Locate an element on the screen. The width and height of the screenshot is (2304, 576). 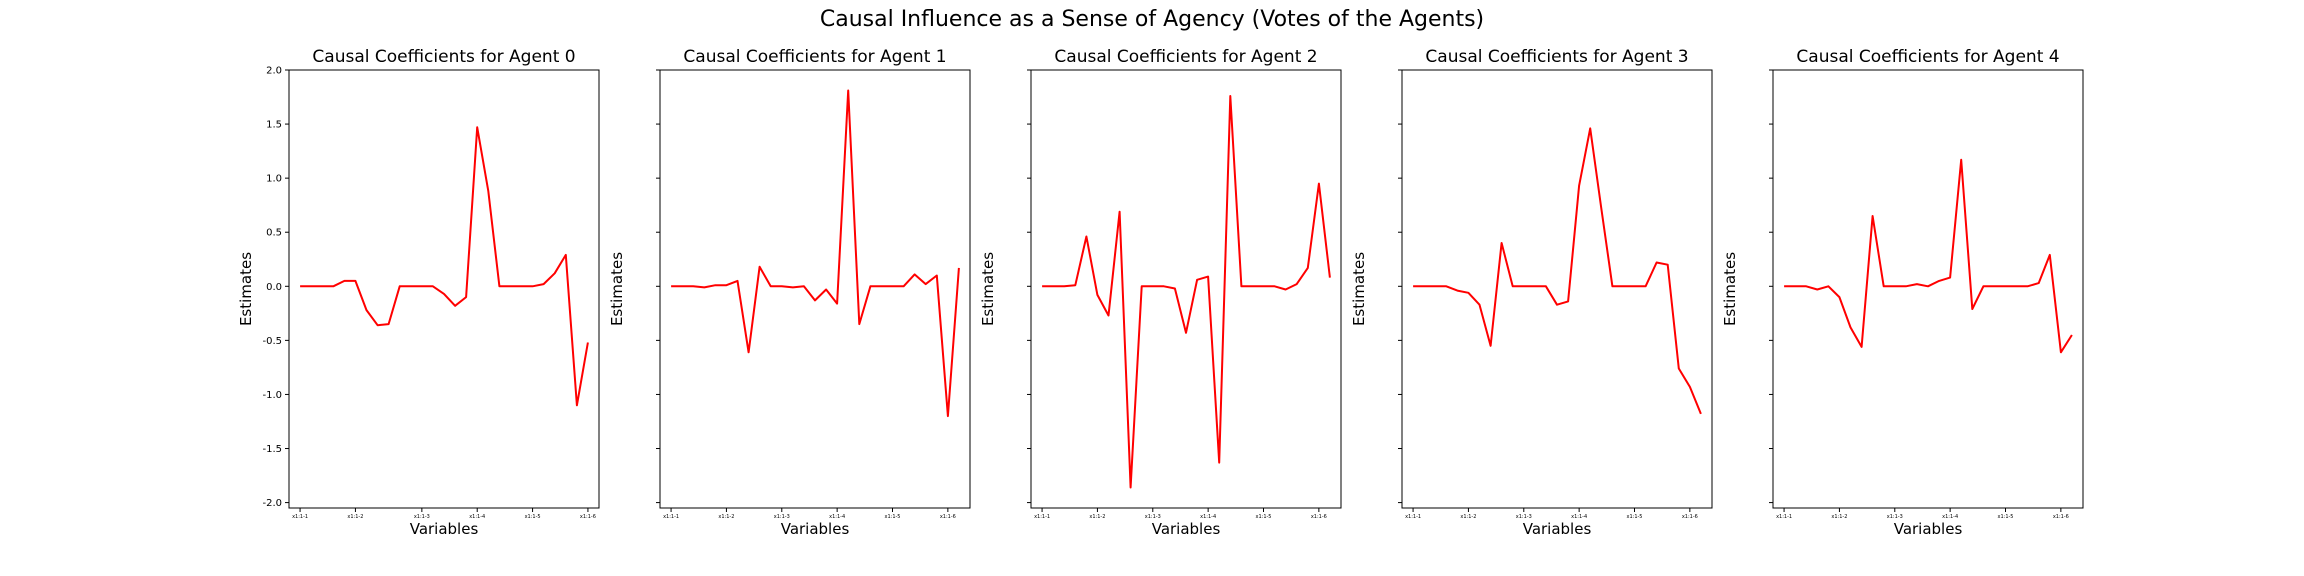
y-tick-label: -2.0 is located at coordinates (272, 503).